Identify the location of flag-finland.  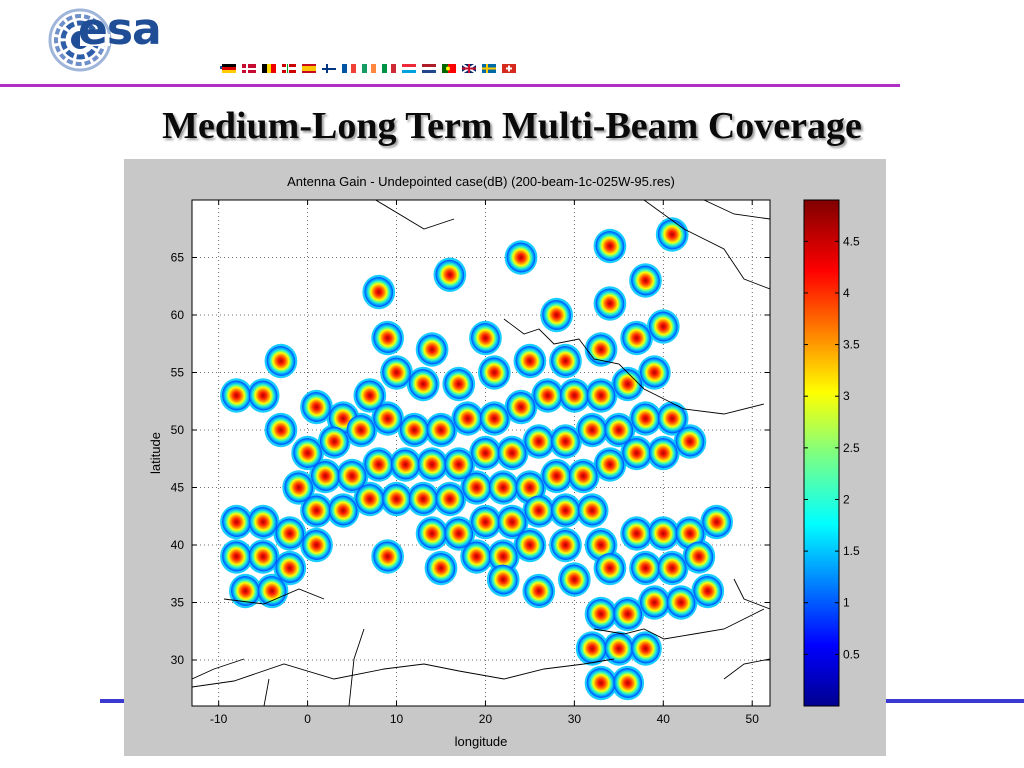
(329, 68).